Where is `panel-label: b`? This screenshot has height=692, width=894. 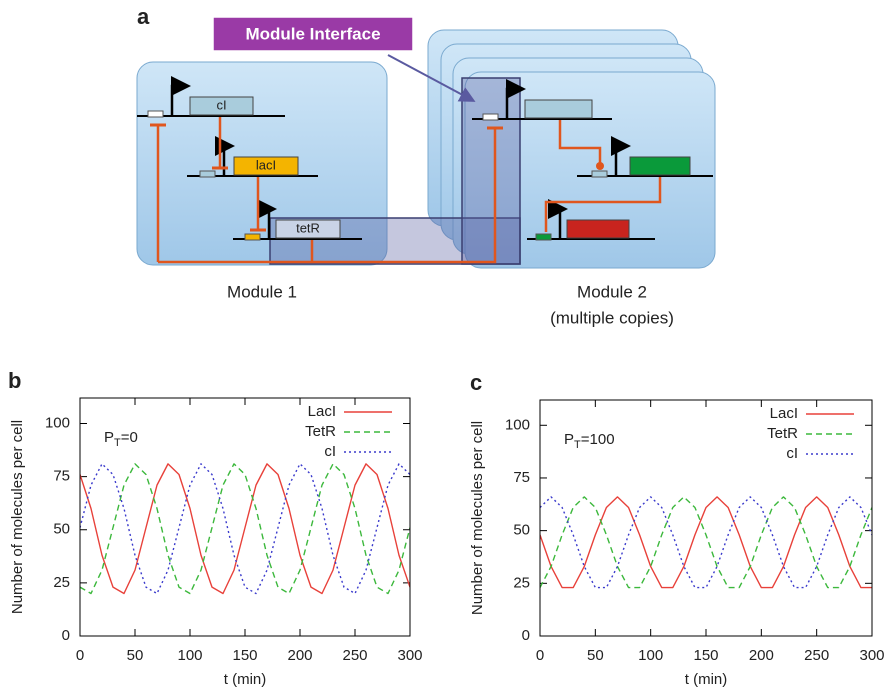
panel-label: b is located at coordinates (14, 380).